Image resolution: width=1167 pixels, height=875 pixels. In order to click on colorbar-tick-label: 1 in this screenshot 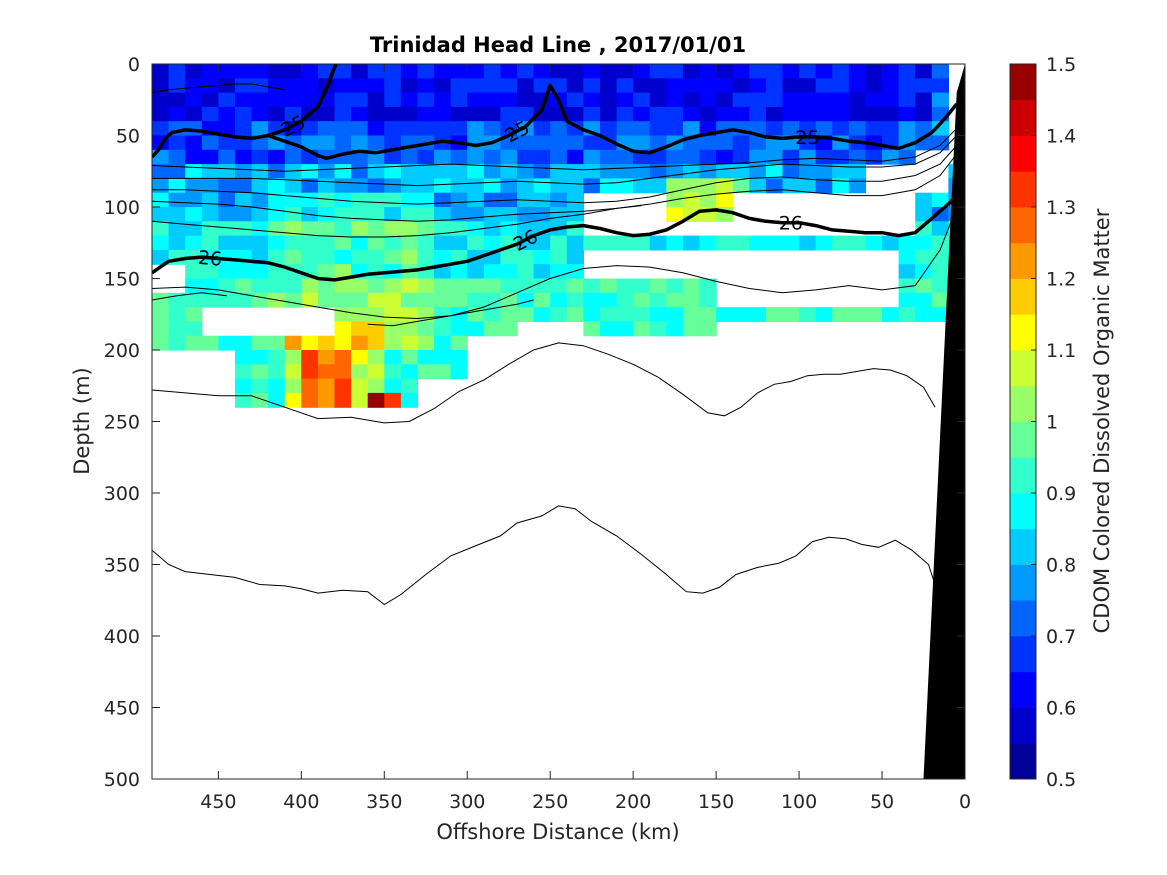, I will do `click(1052, 423)`.